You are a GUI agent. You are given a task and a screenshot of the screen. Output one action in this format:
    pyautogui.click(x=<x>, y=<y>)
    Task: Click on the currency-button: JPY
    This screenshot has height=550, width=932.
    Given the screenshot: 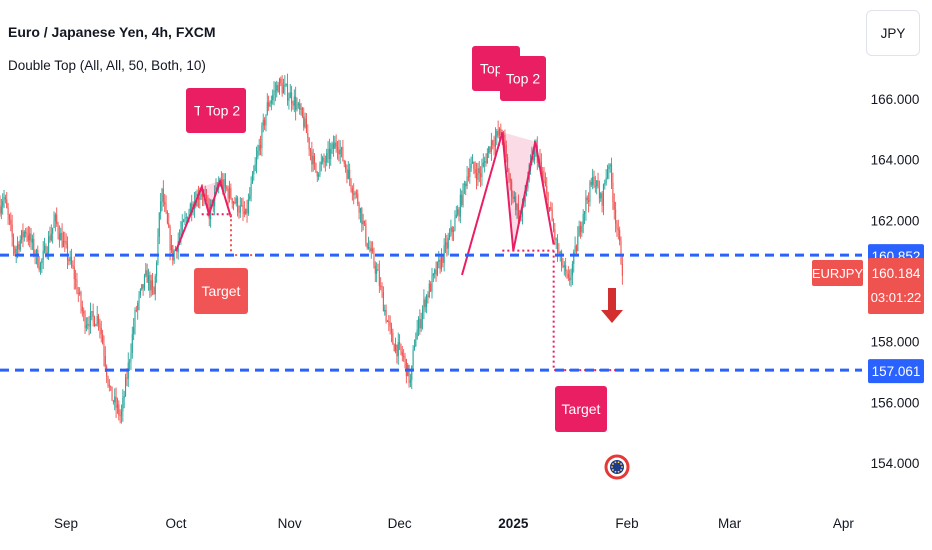 What is the action you would take?
    pyautogui.click(x=893, y=33)
    